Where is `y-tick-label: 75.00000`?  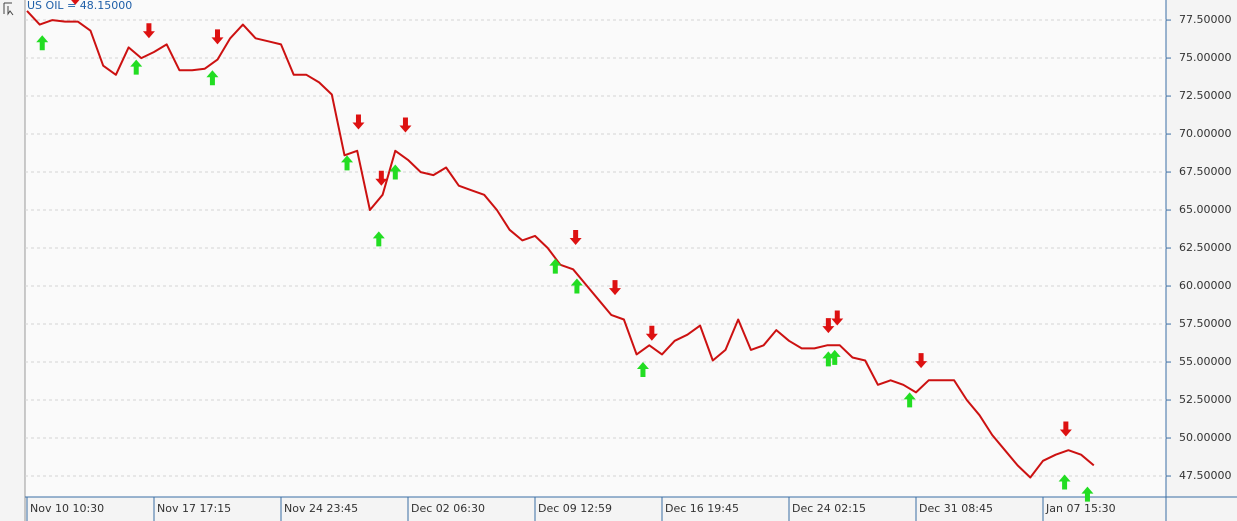 y-tick-label: 75.00000 is located at coordinates (1205, 57).